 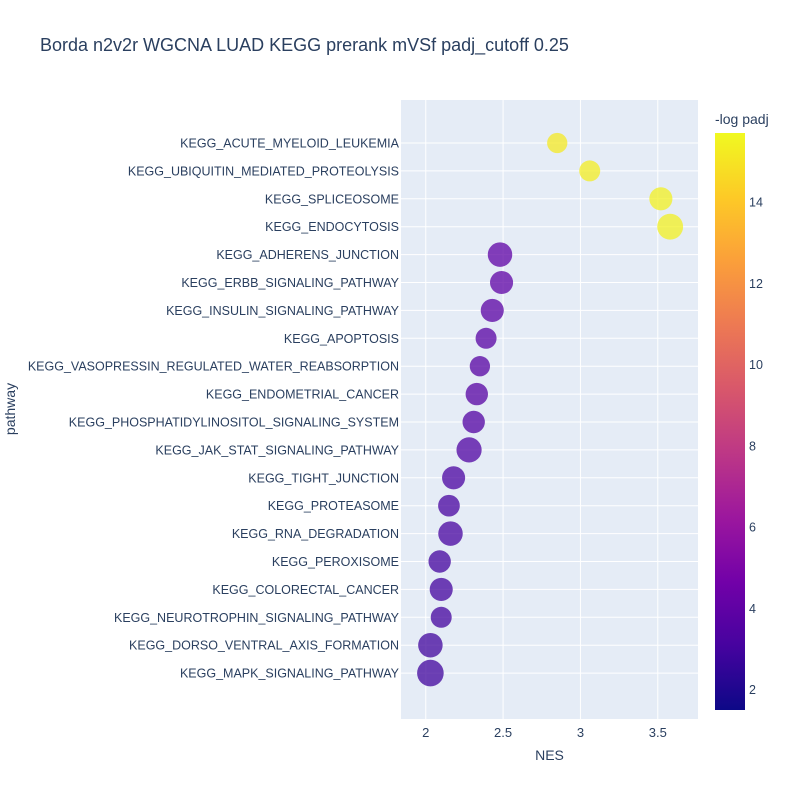 I want to click on y-tick-label: KEGG_COLORECTAL_CANCER, so click(x=305, y=590).